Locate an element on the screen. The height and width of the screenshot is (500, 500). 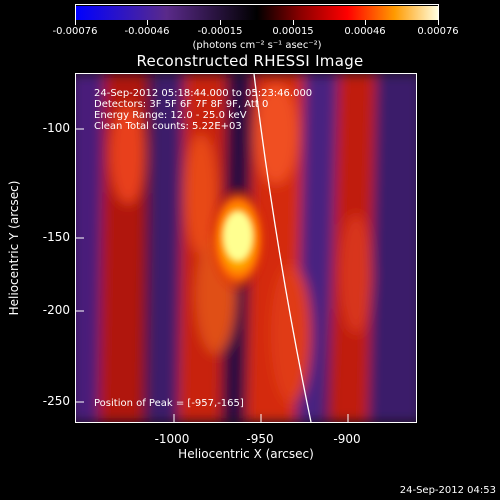
y-tick-label: -100 is located at coordinates (56, 128).